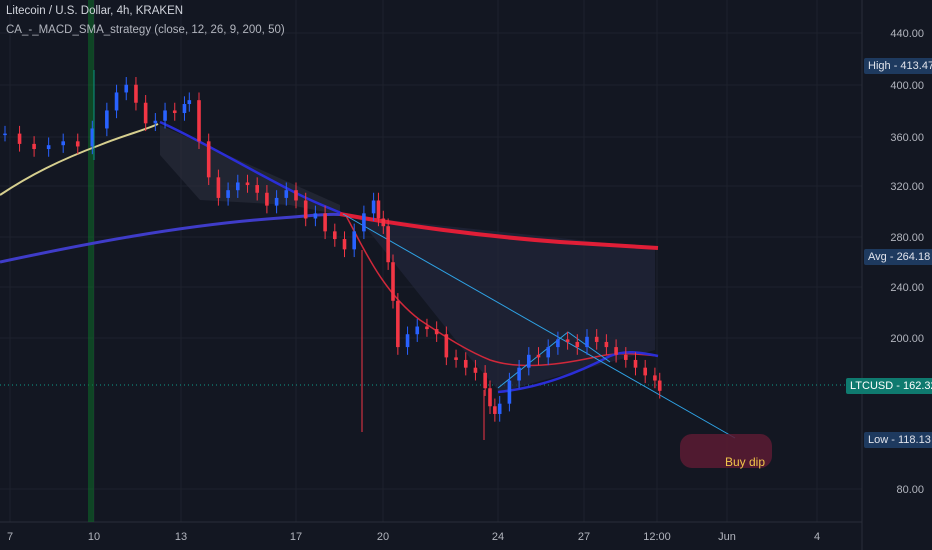 This screenshot has width=932, height=550. I want to click on low-marker-value: 118.13, so click(914, 440).